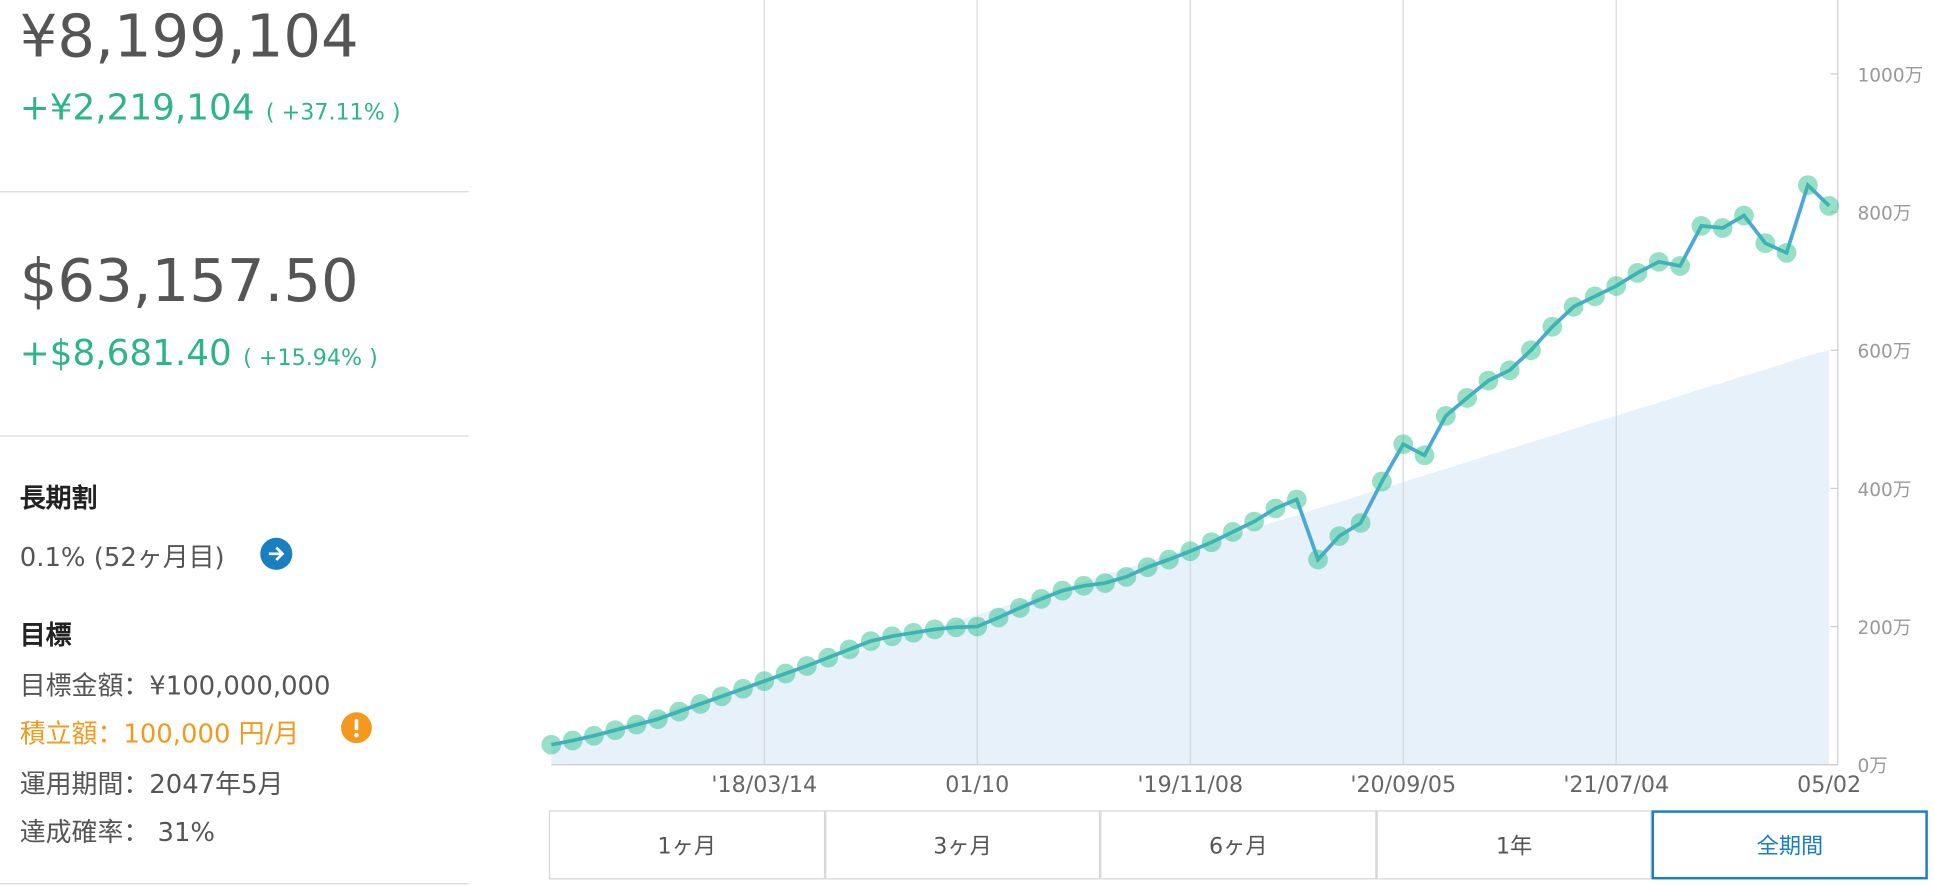 The width and height of the screenshot is (1934, 886). What do you see at coordinates (310, 358) in the screenshot?
I see `usd-change-pct: ( +15.94% )` at bounding box center [310, 358].